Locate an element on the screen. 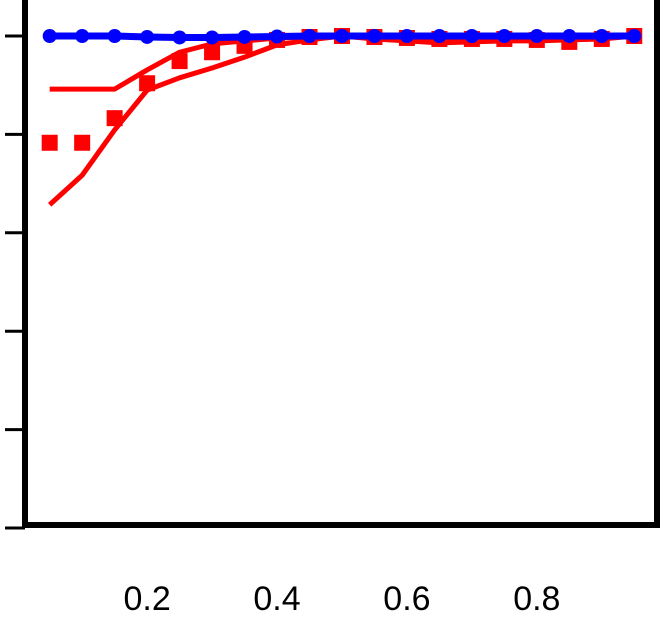  x-tick-label: 0.4 is located at coordinates (276, 599).